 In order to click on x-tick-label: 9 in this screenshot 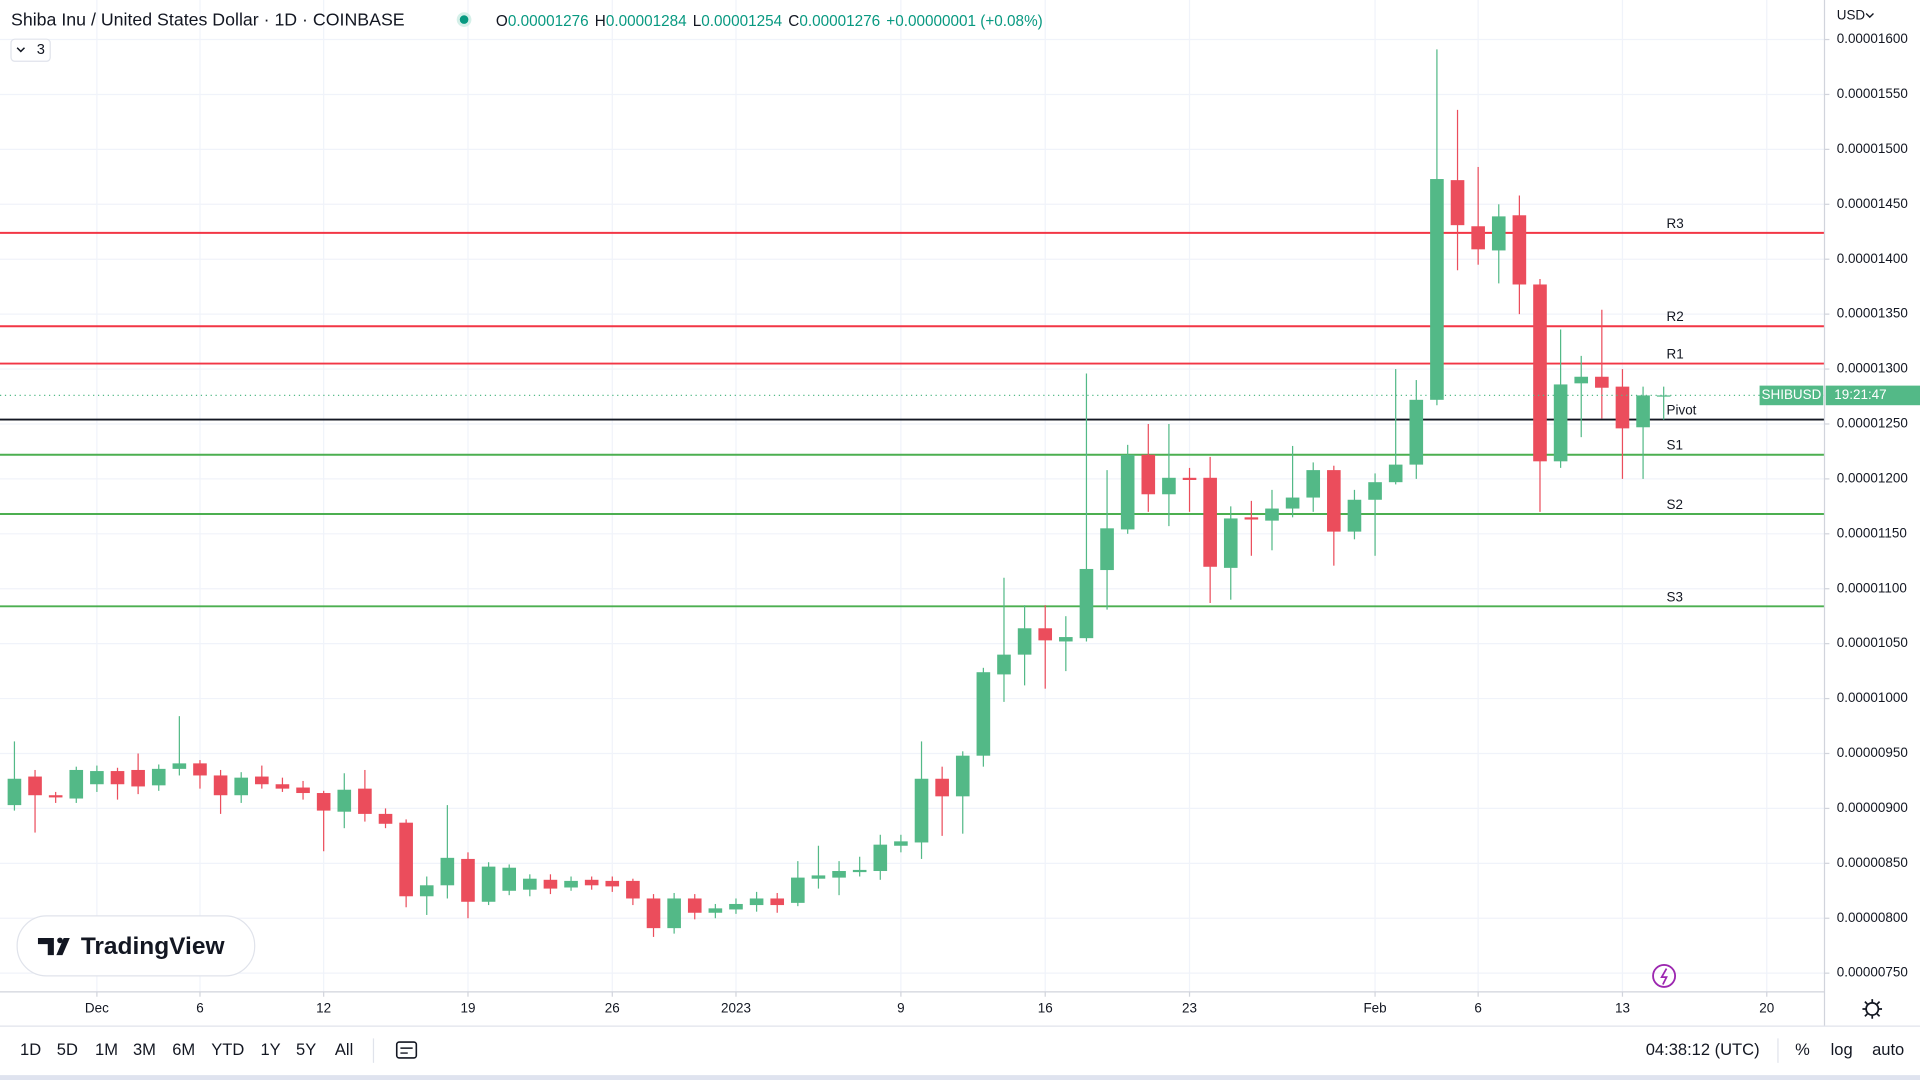, I will do `click(900, 1008)`.